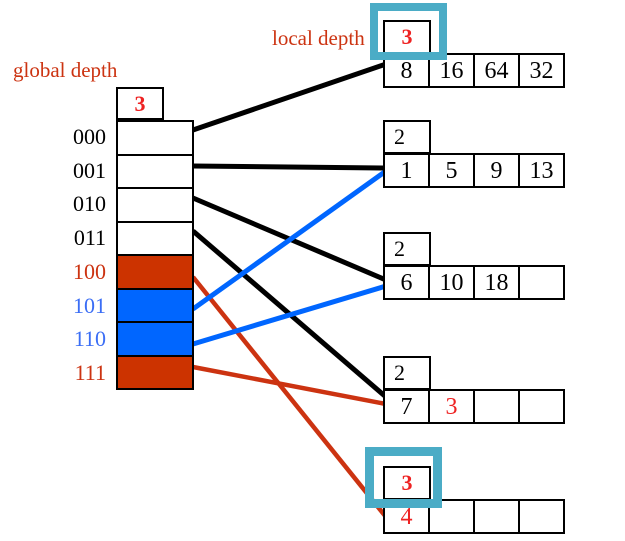  I want to click on bucket-2-cells: 1 5 9 13, so click(474, 170).